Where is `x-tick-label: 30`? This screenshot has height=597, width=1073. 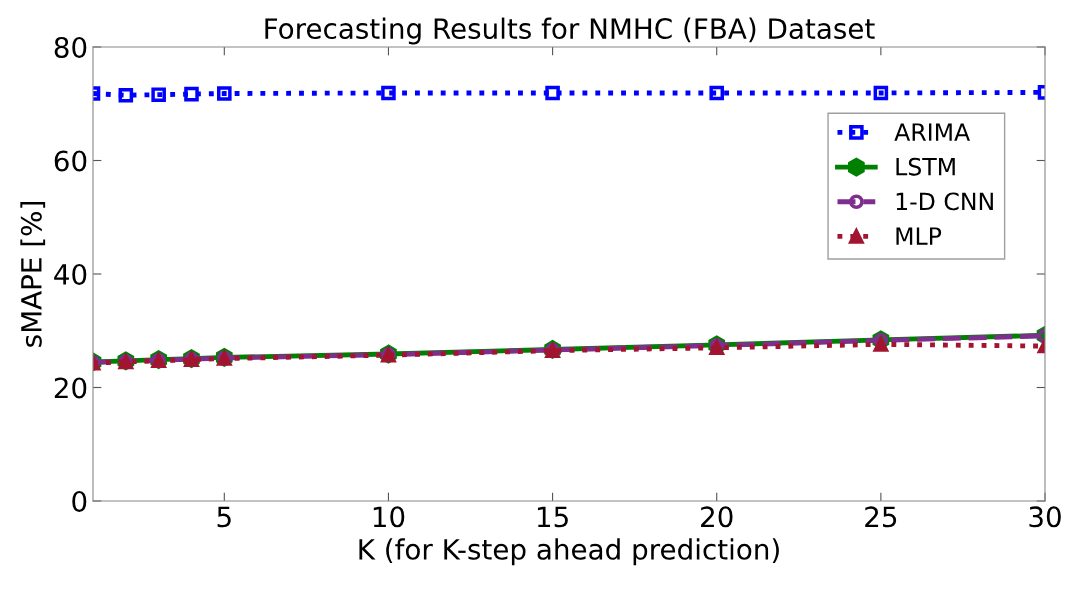 x-tick-label: 30 is located at coordinates (1045, 517).